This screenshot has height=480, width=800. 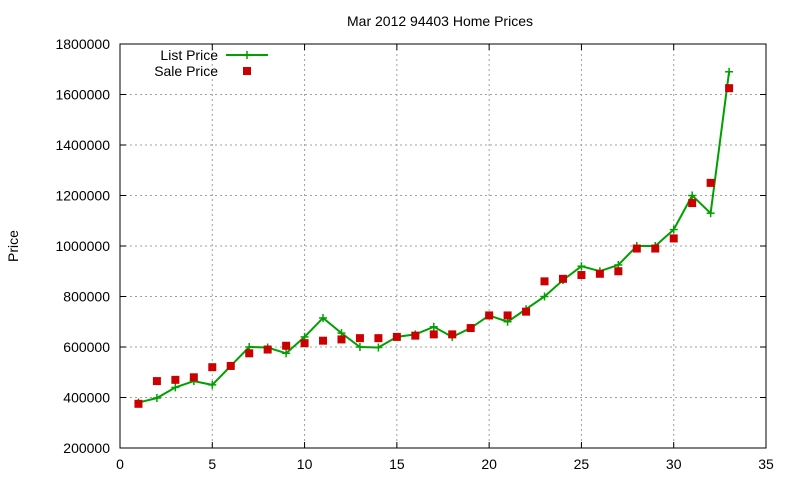 What do you see at coordinates (186, 71) in the screenshot?
I see `legend-label-sale-price: Sale Price` at bounding box center [186, 71].